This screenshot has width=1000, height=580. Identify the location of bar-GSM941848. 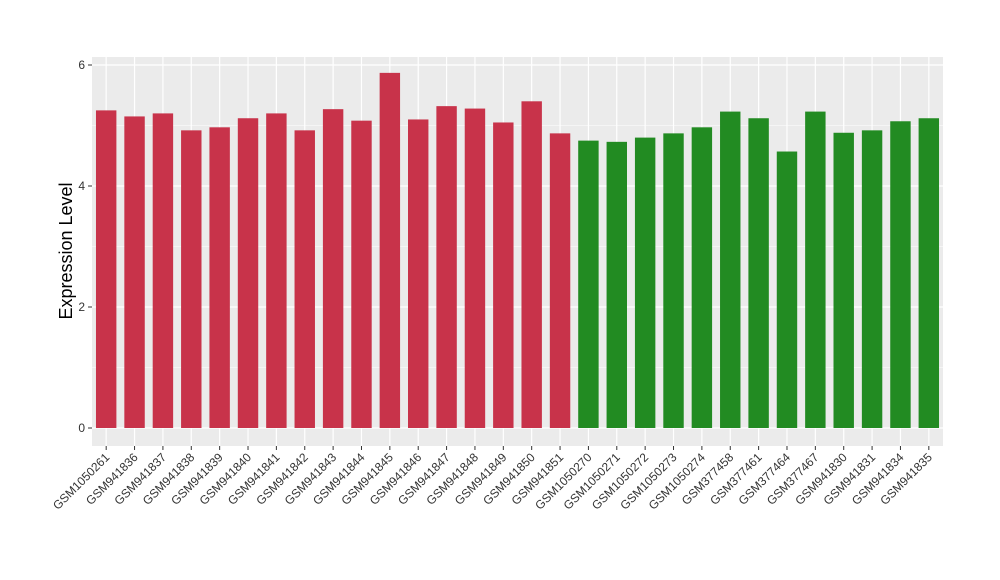
(475, 268).